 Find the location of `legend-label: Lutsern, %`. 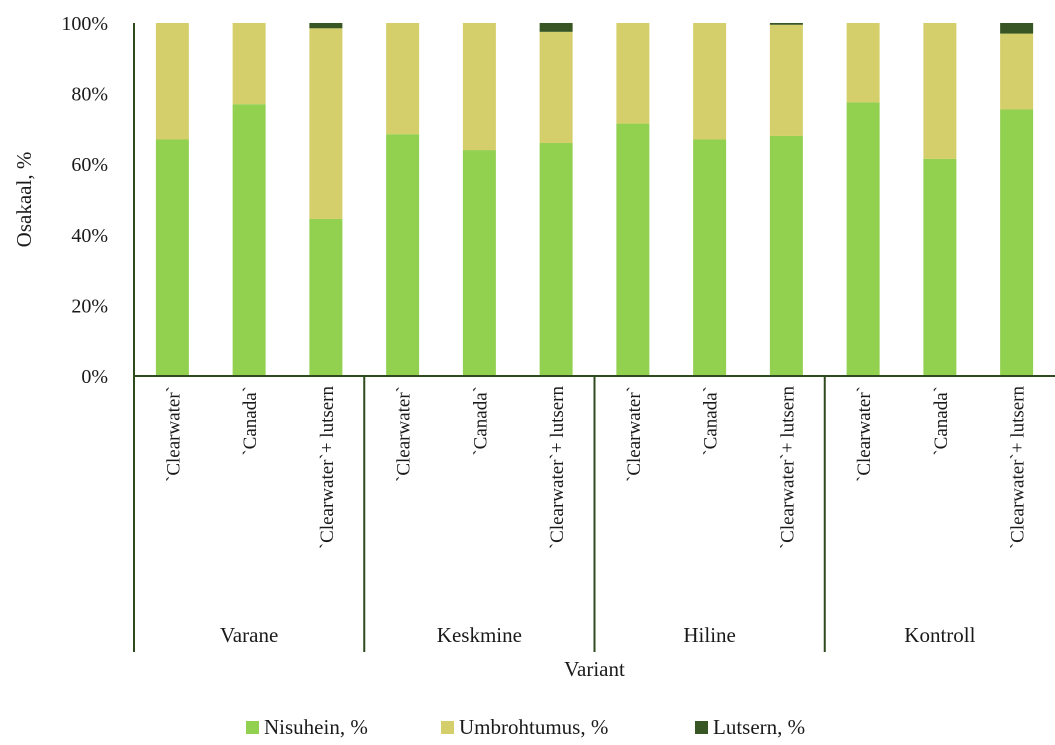

legend-label: Lutsern, % is located at coordinates (759, 727).